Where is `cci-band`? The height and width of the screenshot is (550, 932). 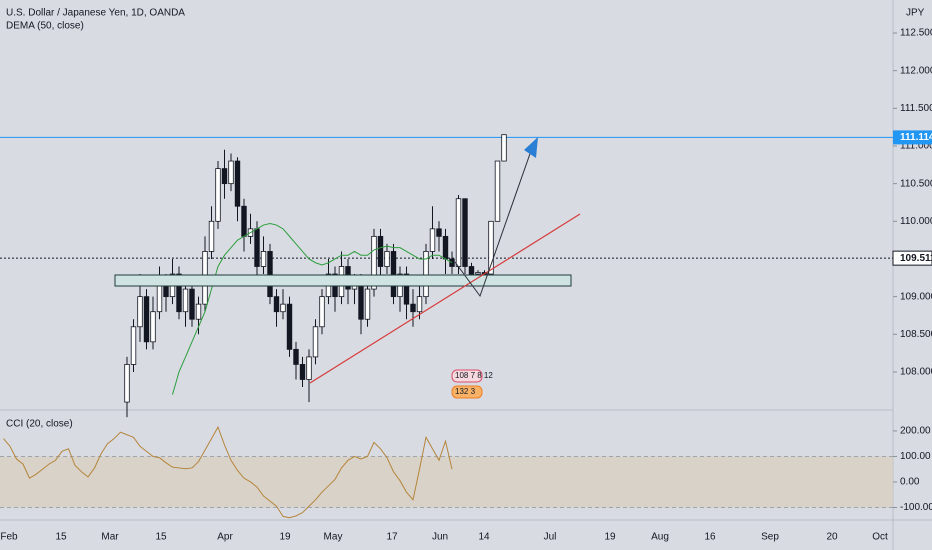 cci-band is located at coordinates (446, 482).